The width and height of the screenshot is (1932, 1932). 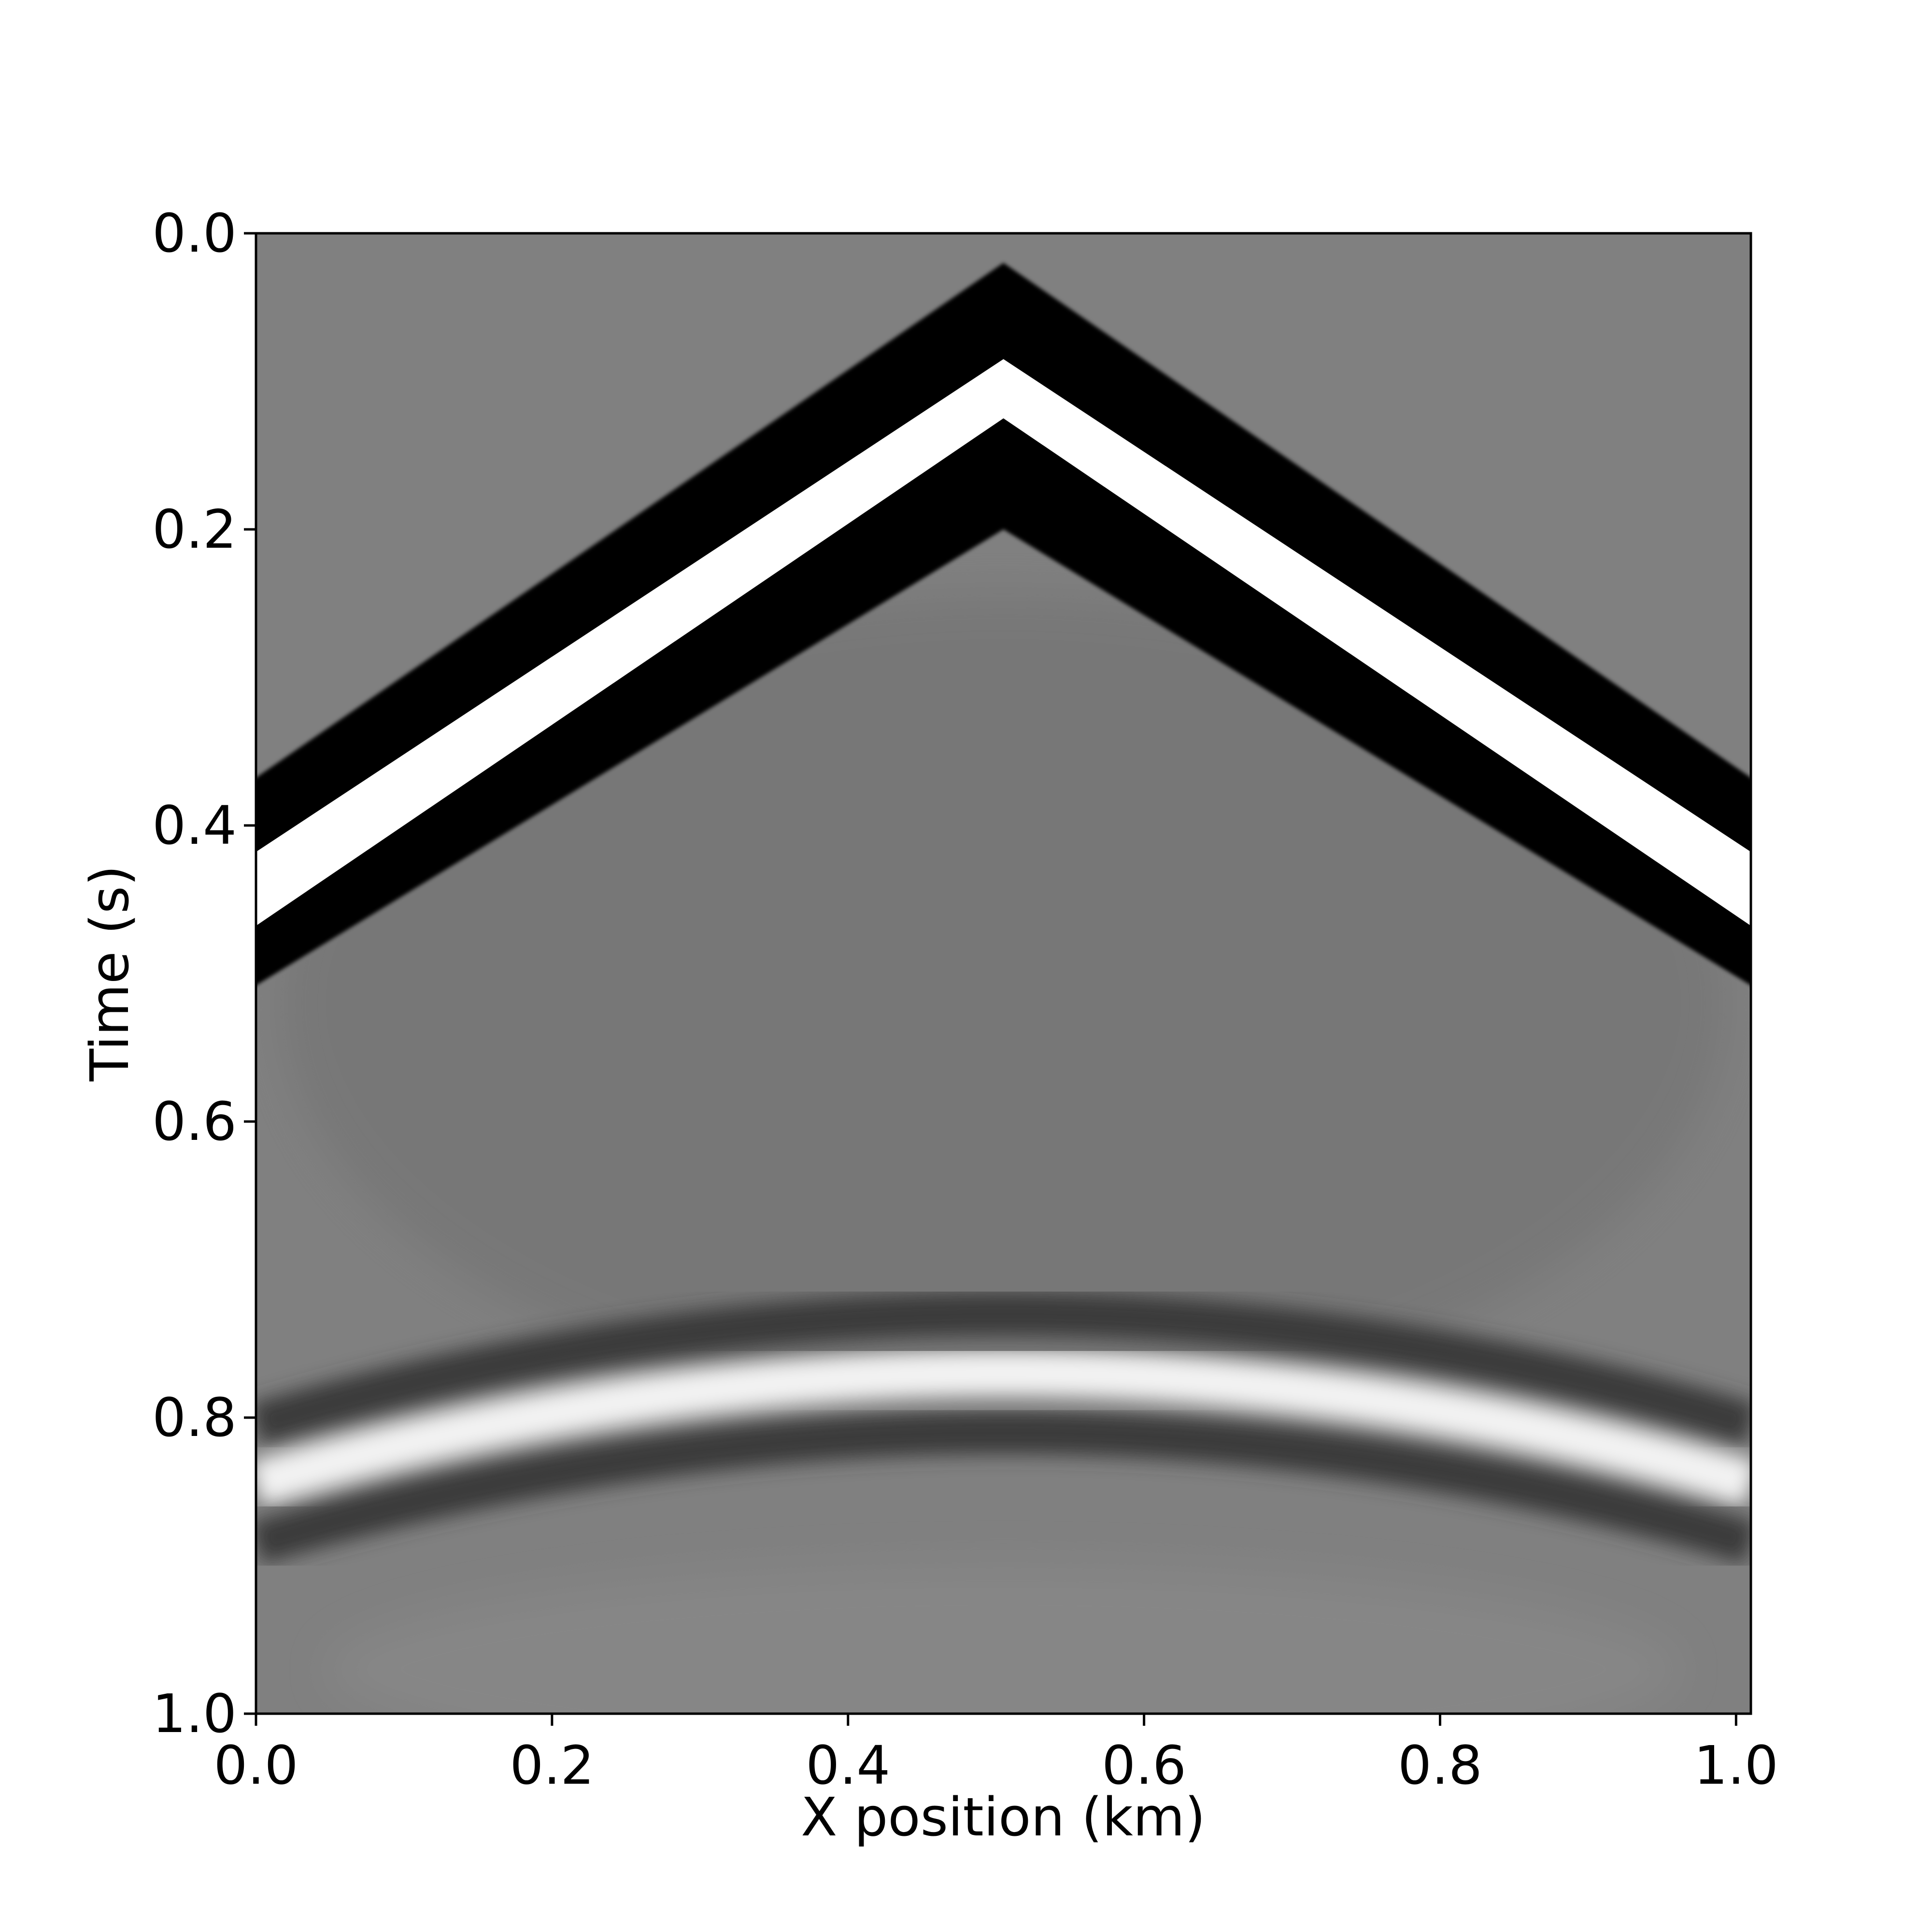 I want to click on x-tick-label: 0.2, so click(x=552, y=1765).